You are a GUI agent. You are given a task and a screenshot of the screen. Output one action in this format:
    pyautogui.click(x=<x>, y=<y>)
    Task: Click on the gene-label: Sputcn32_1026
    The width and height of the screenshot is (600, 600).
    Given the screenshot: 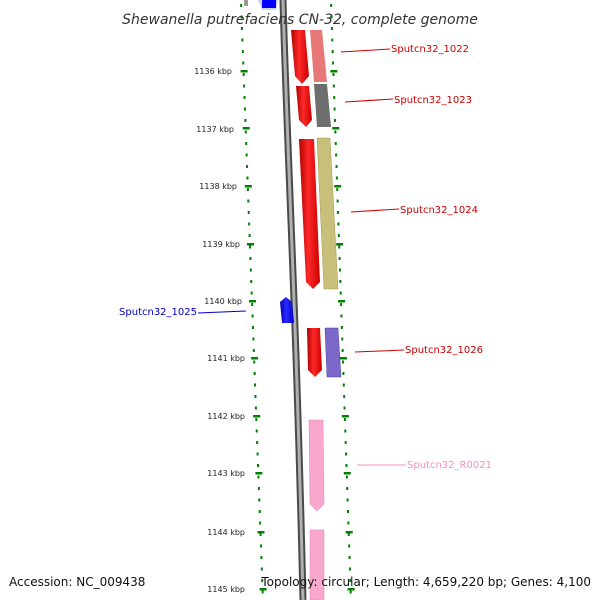 What is the action you would take?
    pyautogui.click(x=444, y=350)
    